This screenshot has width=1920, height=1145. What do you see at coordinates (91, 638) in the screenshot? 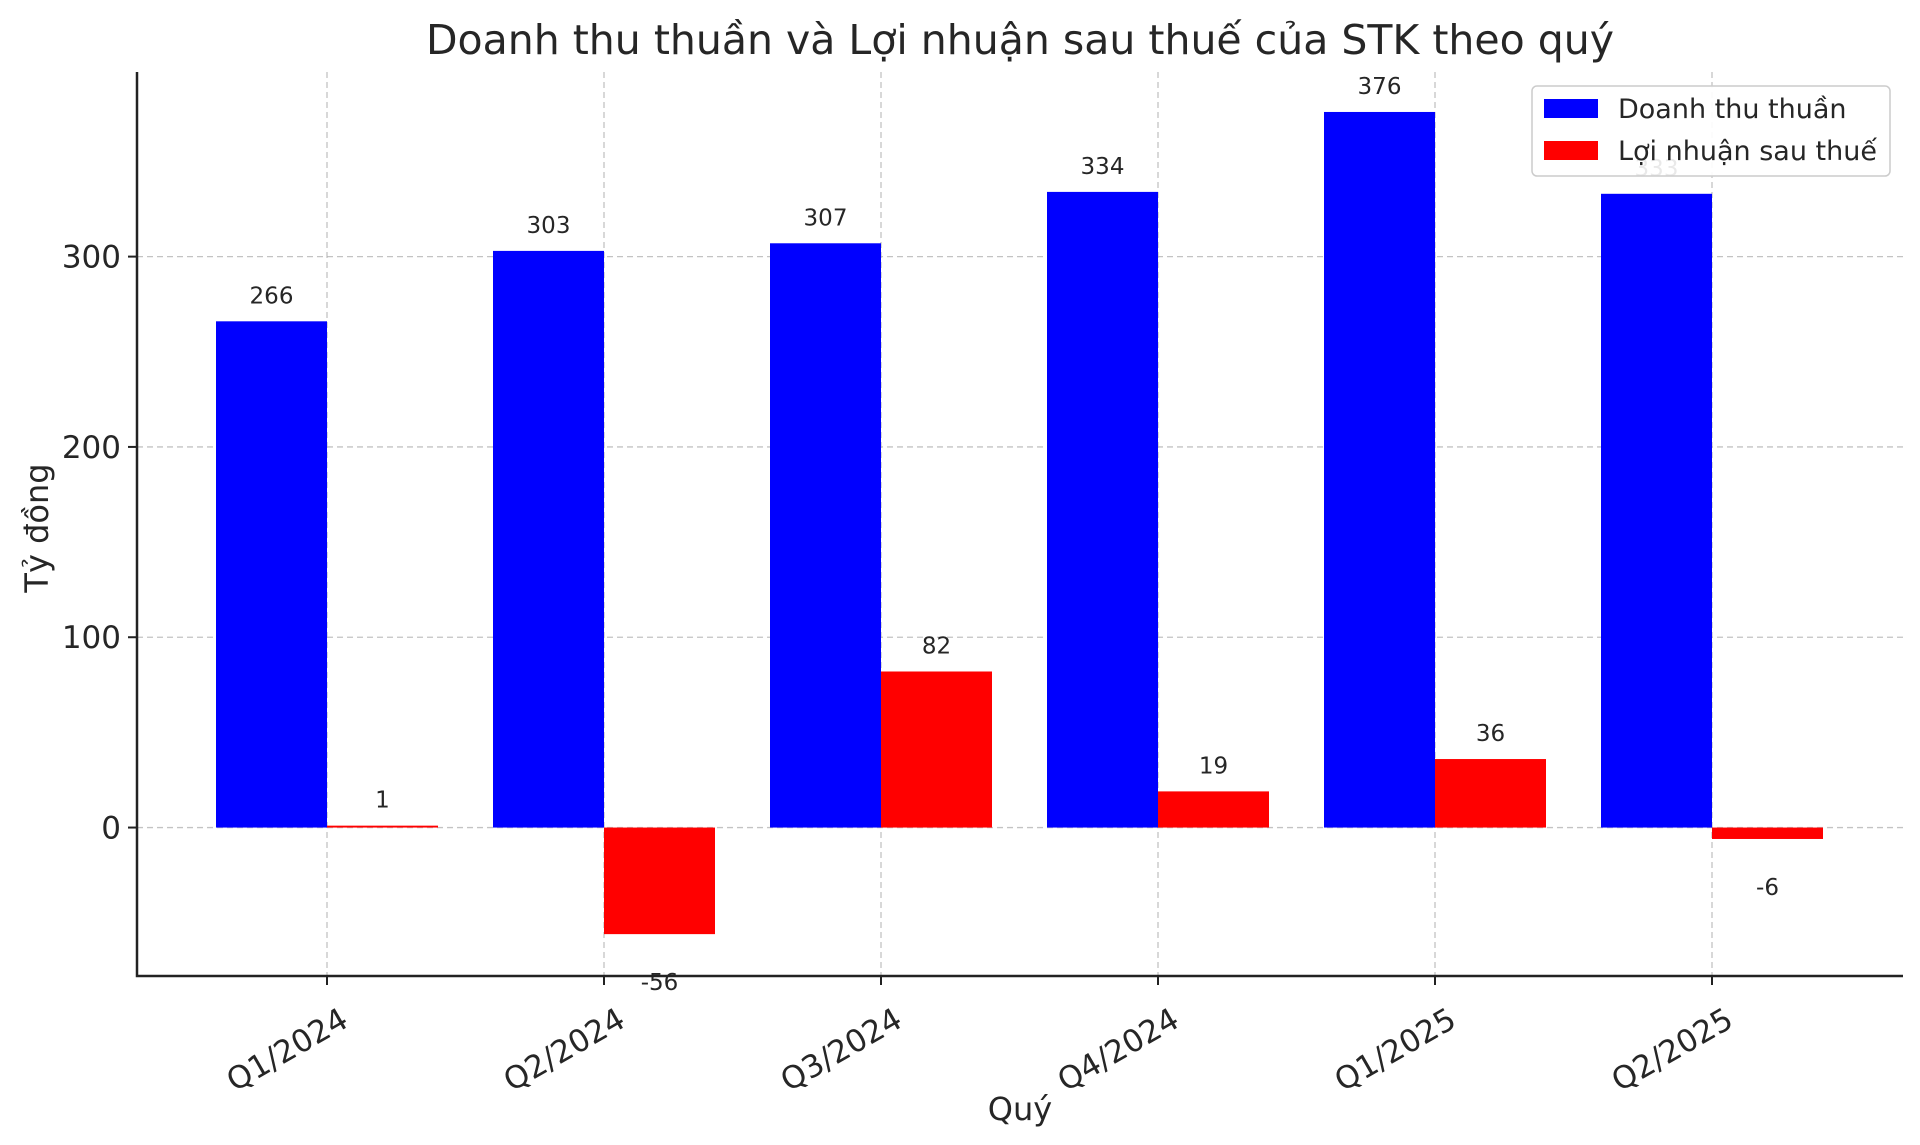
I see `y-tick-label: 100` at bounding box center [91, 638].